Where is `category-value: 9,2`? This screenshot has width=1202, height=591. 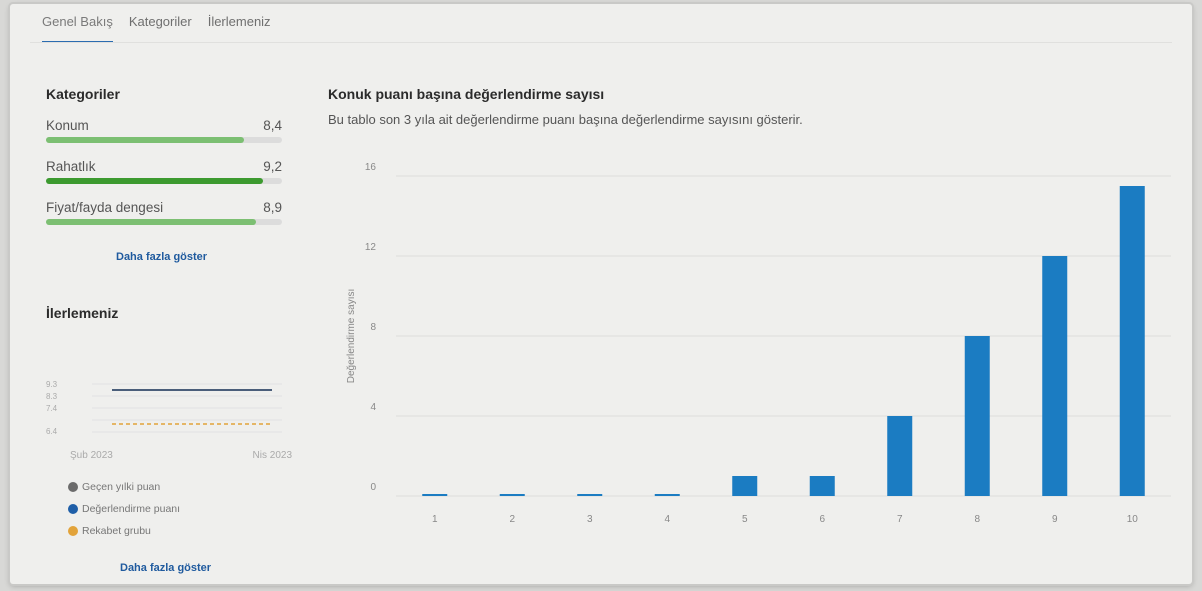 category-value: 9,2 is located at coordinates (272, 166).